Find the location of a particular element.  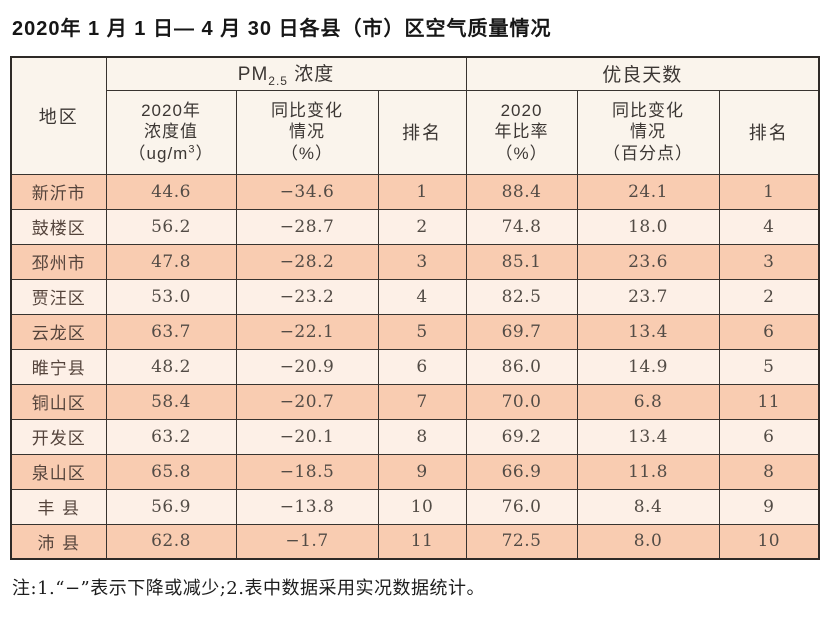

pm-rank-cell: 10 is located at coordinates (422, 506).